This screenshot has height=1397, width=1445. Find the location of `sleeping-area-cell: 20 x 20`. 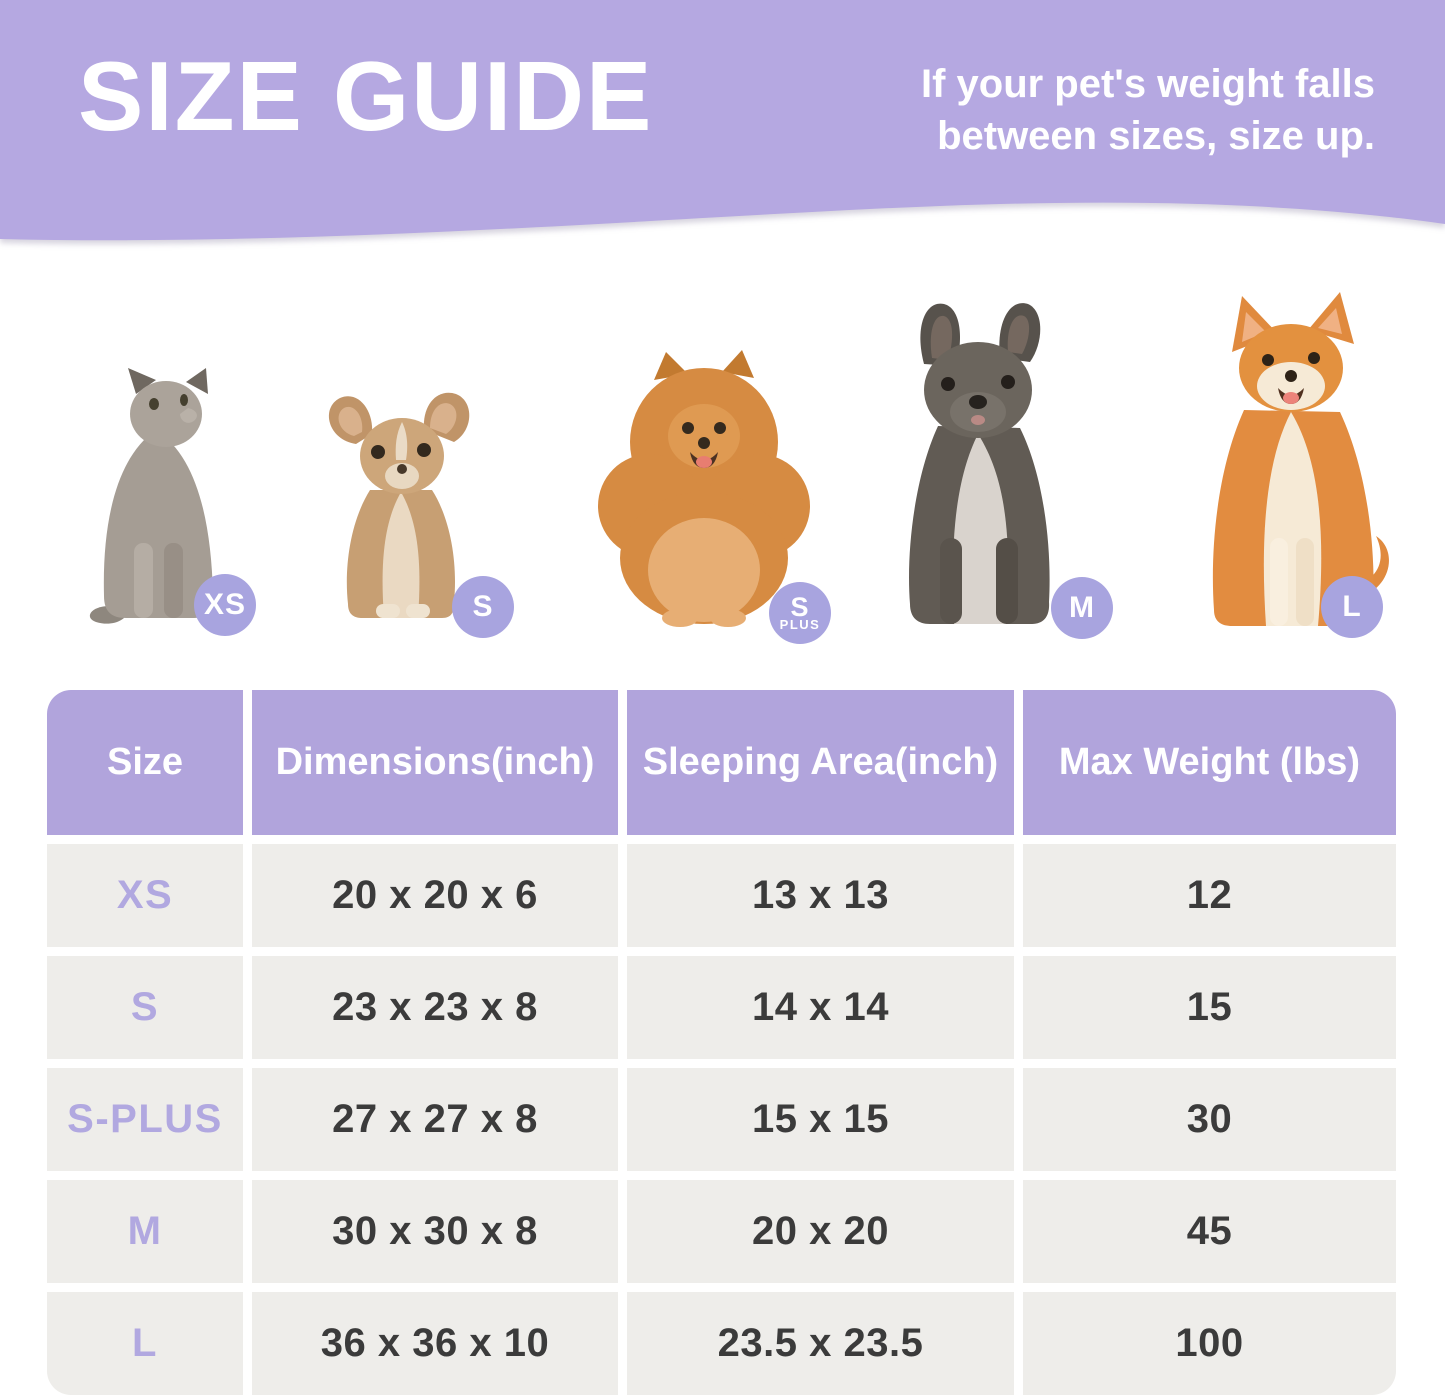

sleeping-area-cell: 20 x 20 is located at coordinates (820, 1231).